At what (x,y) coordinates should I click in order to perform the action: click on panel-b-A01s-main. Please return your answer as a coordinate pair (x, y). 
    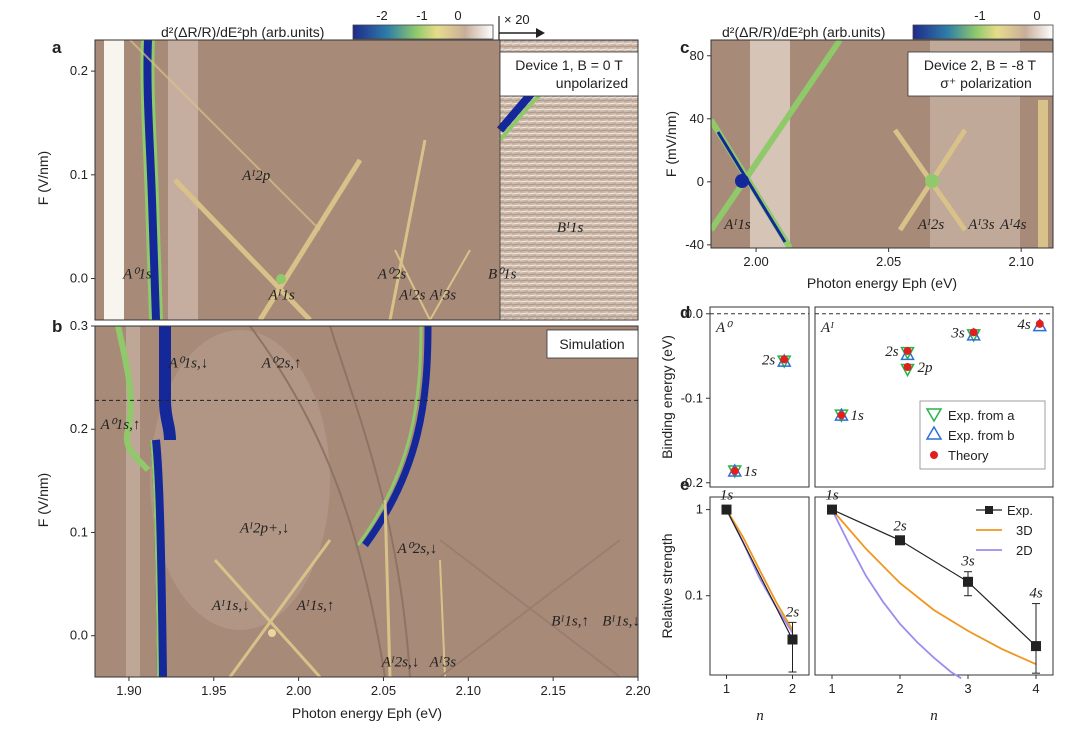
    Looking at the image, I should click on (158, 558).